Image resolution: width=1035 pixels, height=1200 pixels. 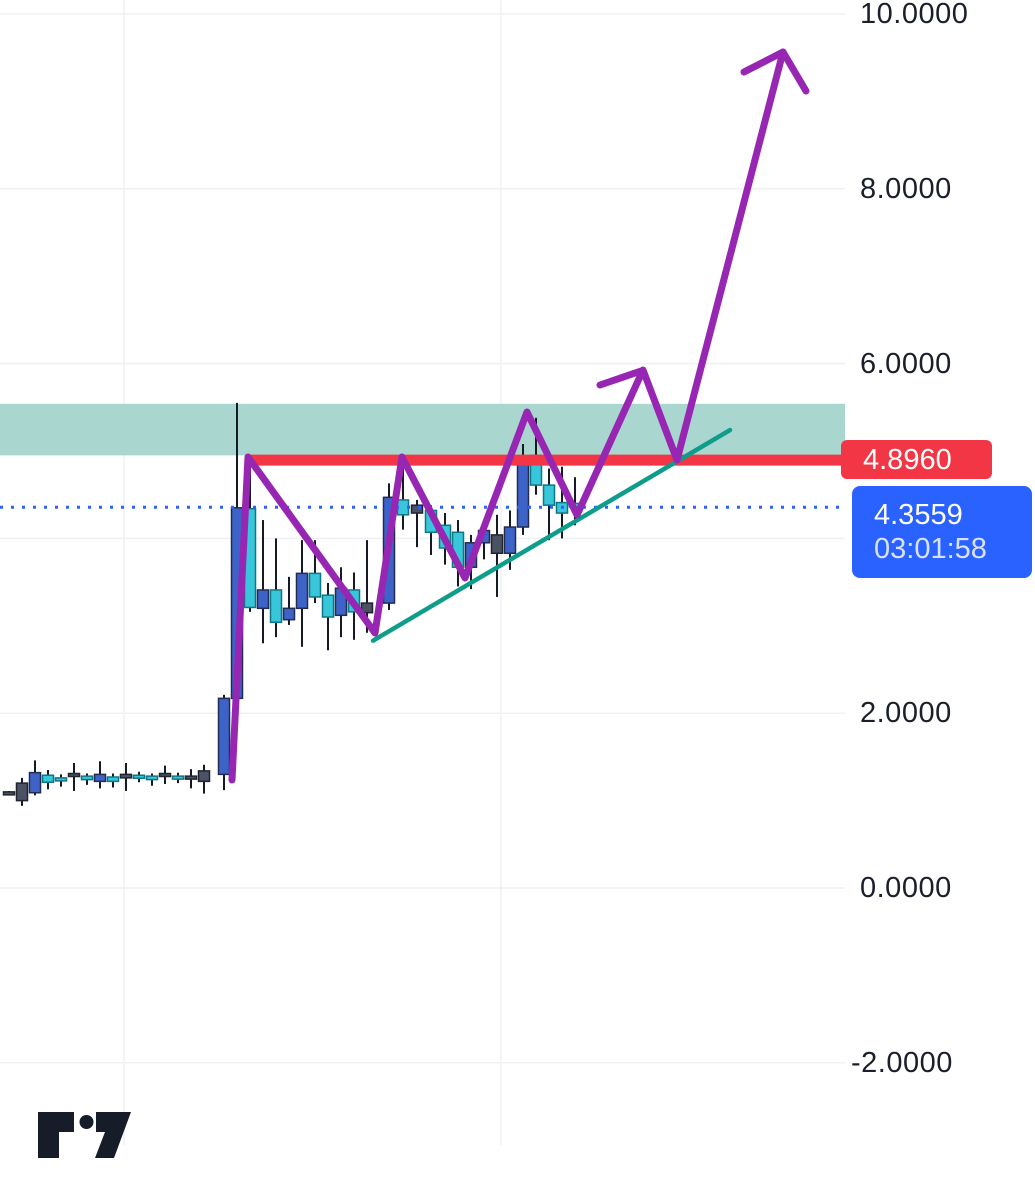 What do you see at coordinates (914, 15) in the screenshot?
I see `y-axis-tick-label: 10.0000` at bounding box center [914, 15].